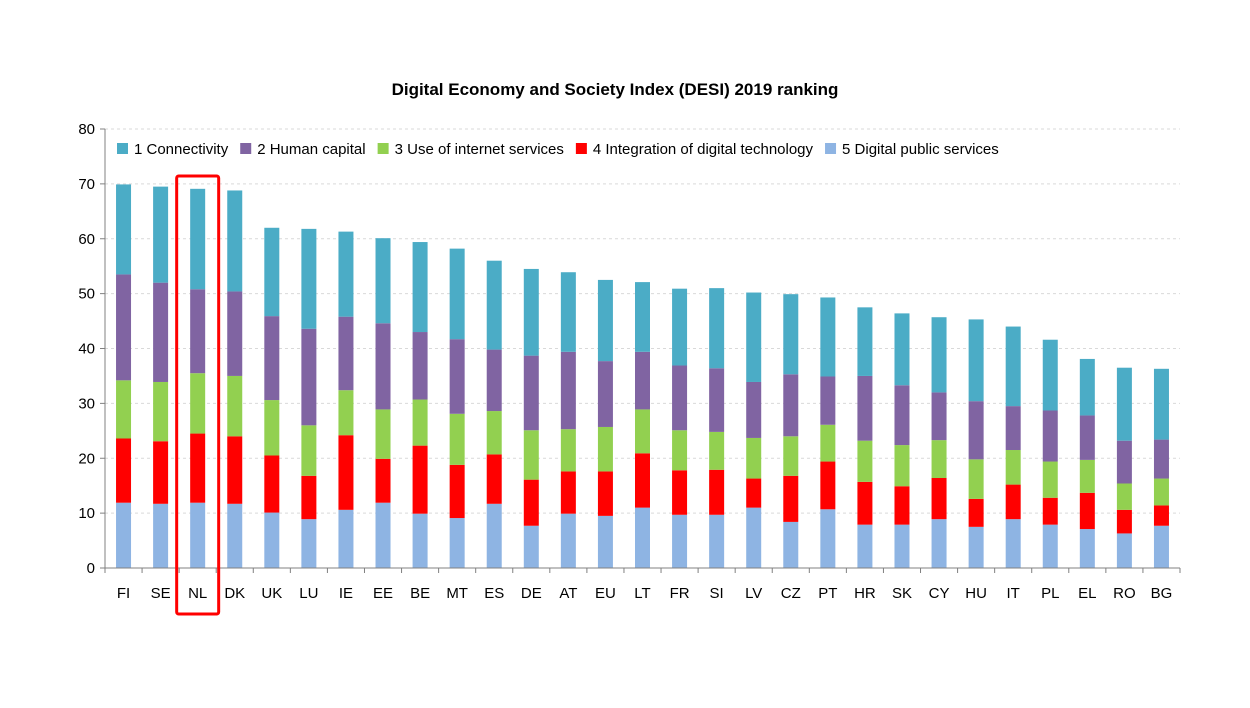 Image resolution: width=1250 pixels, height=708 pixels. Describe the element at coordinates (703, 149) in the screenshot. I see `legend-label: 4 Integration of digital technology` at that location.